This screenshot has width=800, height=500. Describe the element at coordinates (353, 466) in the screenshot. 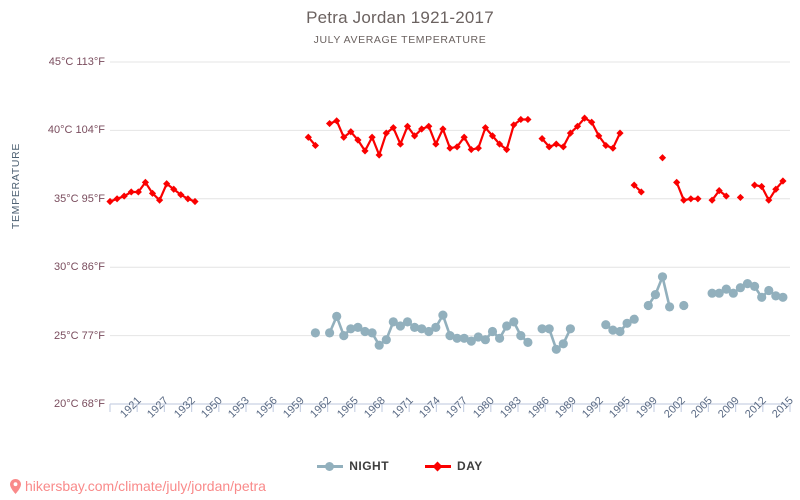

I see `legend-item-night: NIGHT` at that location.